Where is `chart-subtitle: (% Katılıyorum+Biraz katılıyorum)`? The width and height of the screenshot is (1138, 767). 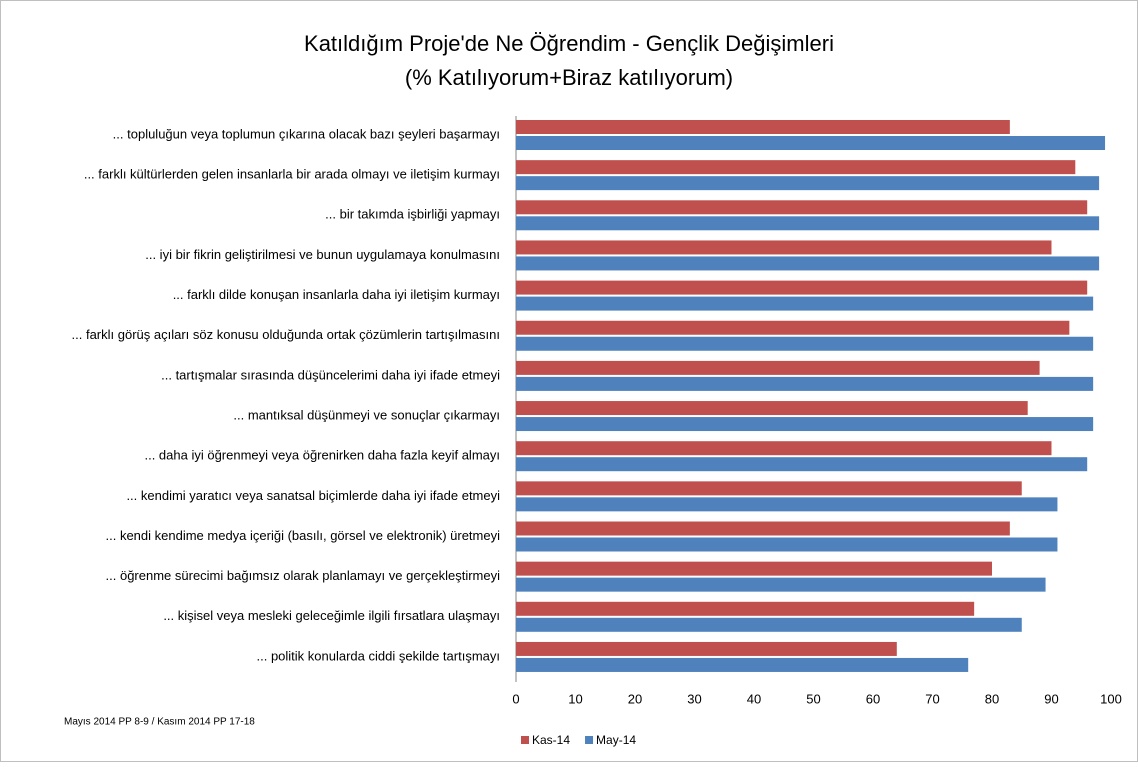 chart-subtitle: (% Katılıyorum+Biraz katılıyorum) is located at coordinates (569, 77).